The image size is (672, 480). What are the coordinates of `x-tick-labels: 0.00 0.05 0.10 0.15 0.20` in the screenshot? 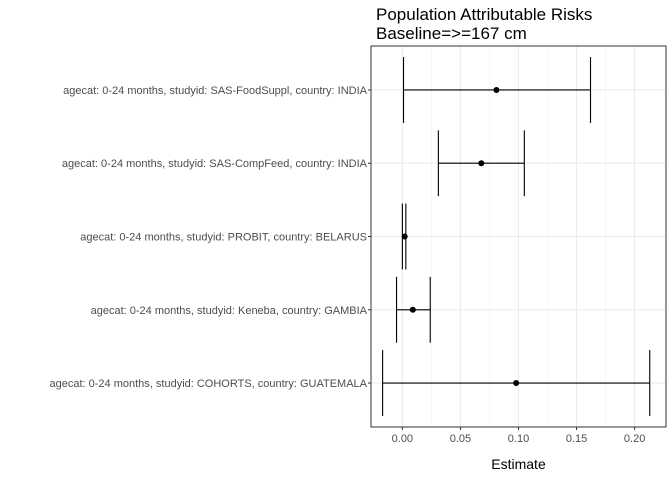 It's located at (518, 436).